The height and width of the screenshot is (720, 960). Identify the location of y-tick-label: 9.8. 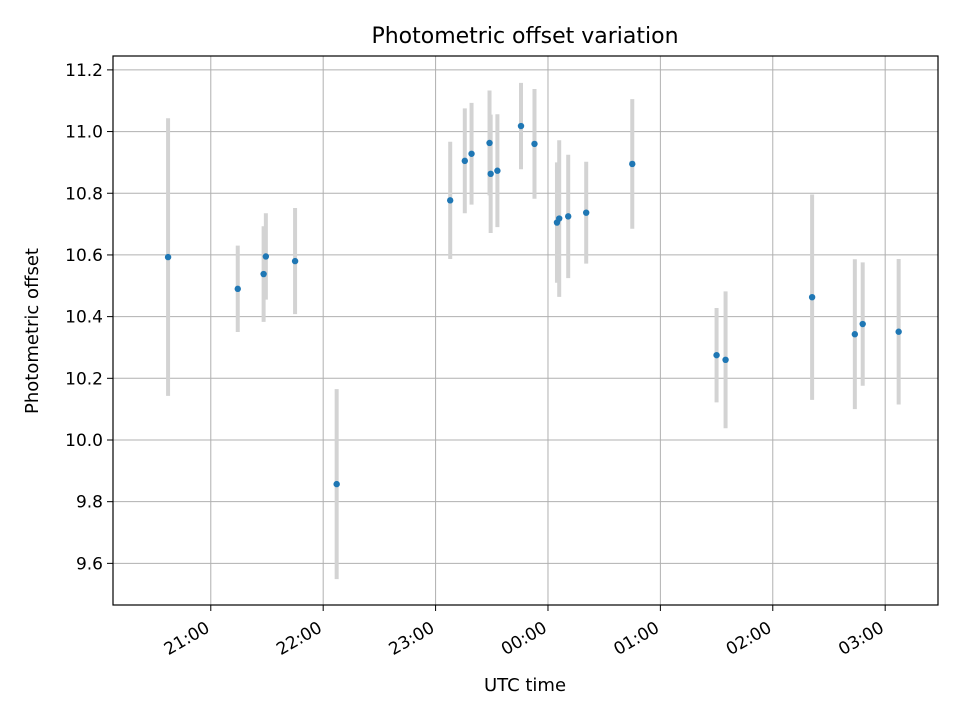
(89, 503).